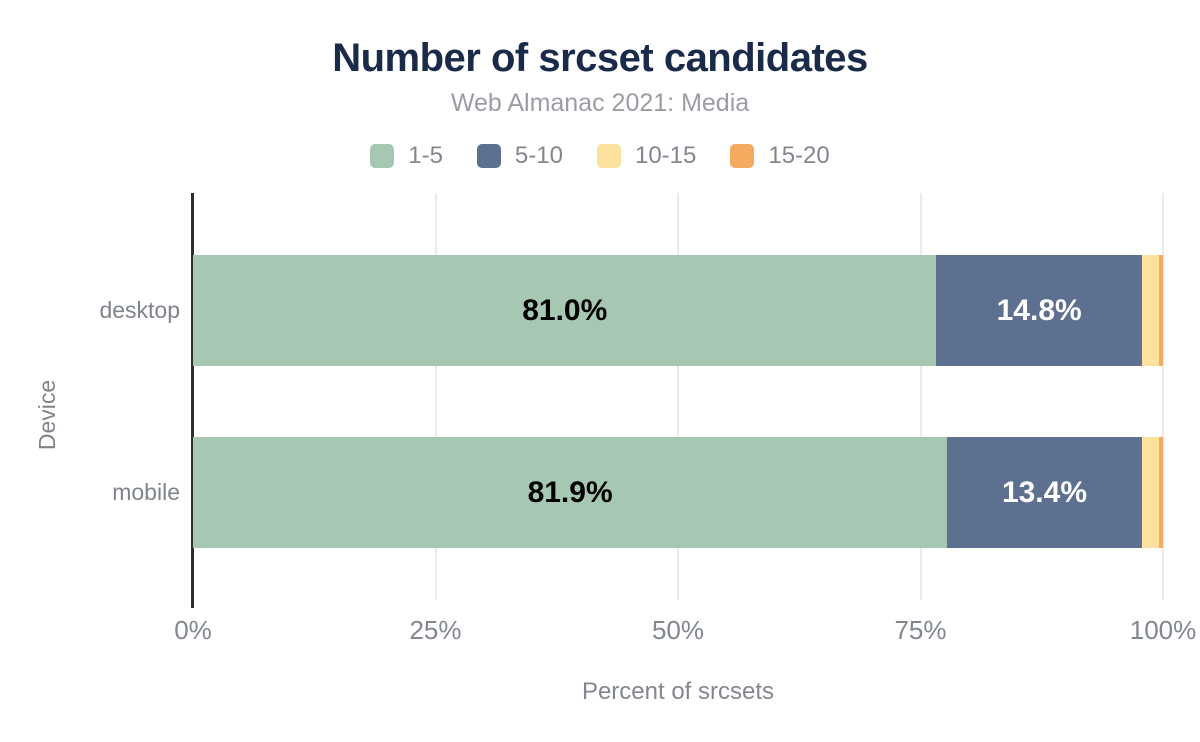  What do you see at coordinates (406, 156) in the screenshot?
I see `legend-item-1-5: 1-5` at bounding box center [406, 156].